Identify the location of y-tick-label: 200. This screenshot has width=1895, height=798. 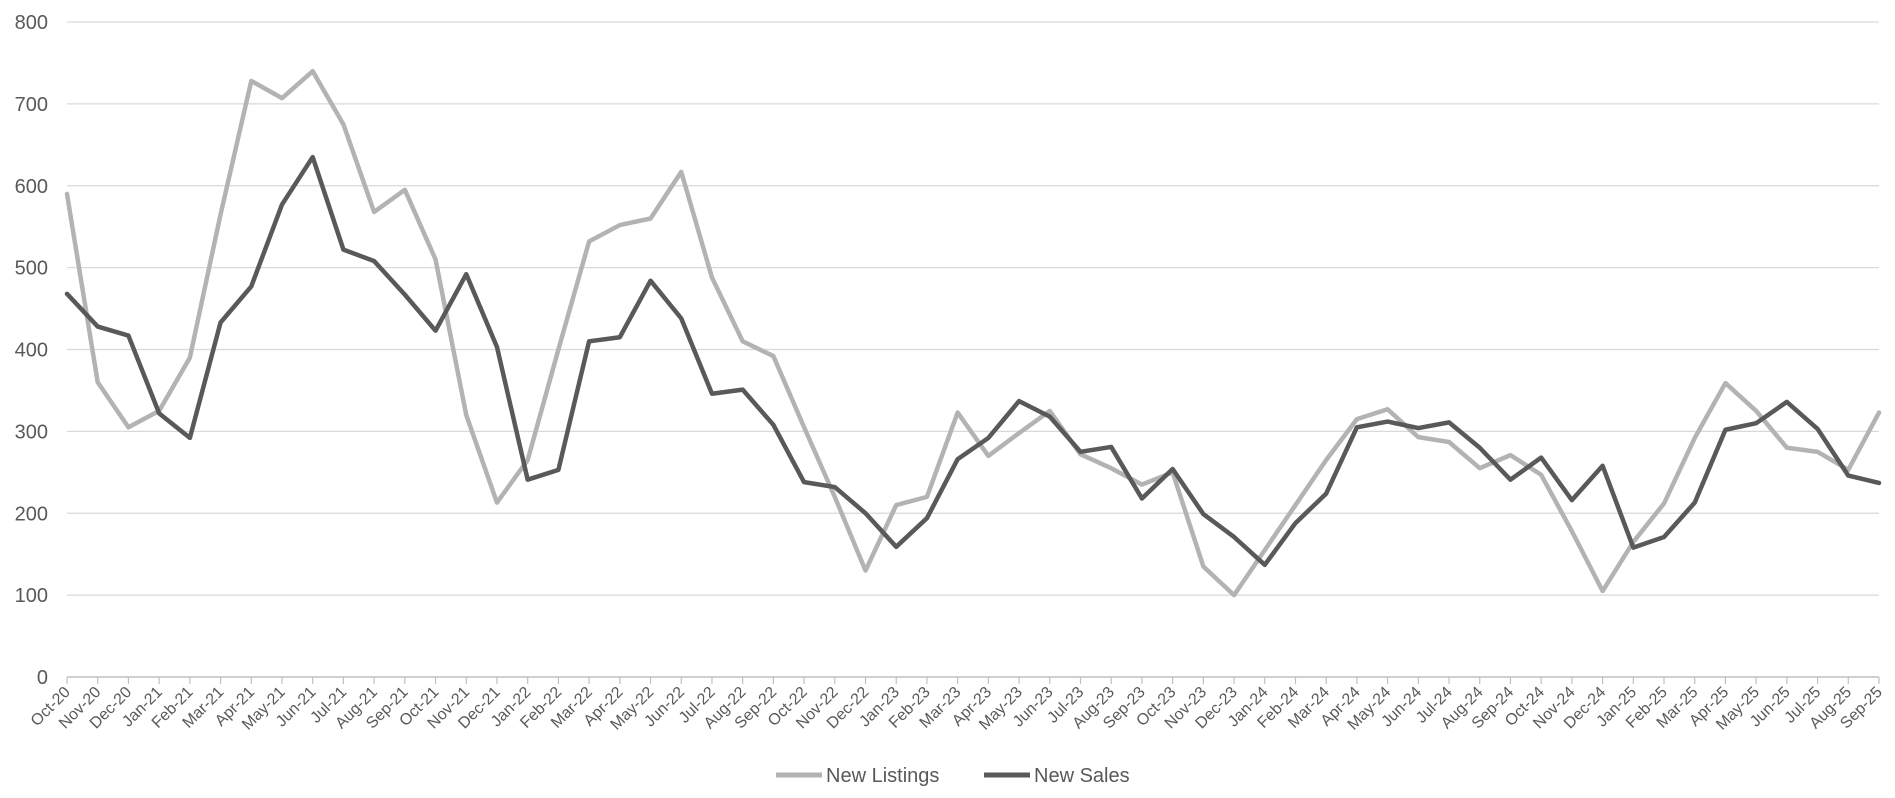
(31, 514).